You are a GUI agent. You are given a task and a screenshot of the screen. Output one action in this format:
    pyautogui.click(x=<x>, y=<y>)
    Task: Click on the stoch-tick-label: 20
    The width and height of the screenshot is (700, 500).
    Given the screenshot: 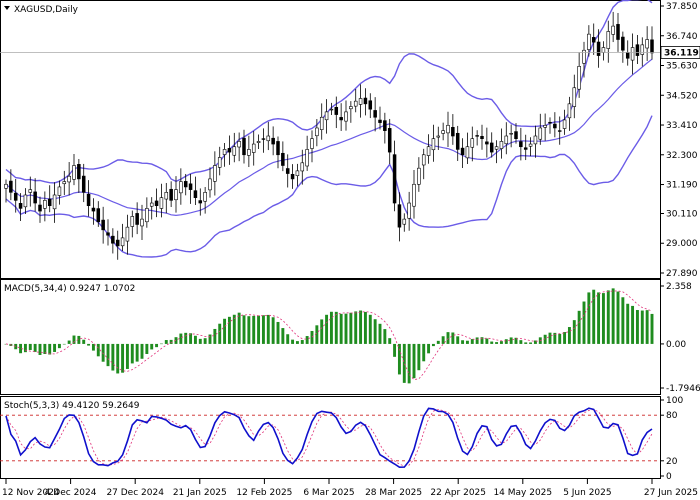 What is the action you would take?
    pyautogui.click(x=672, y=462)
    